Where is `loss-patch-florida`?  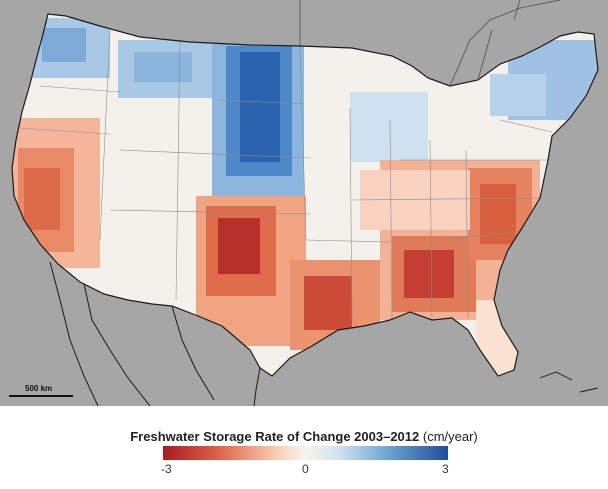 loss-patch-florida is located at coordinates (500, 338).